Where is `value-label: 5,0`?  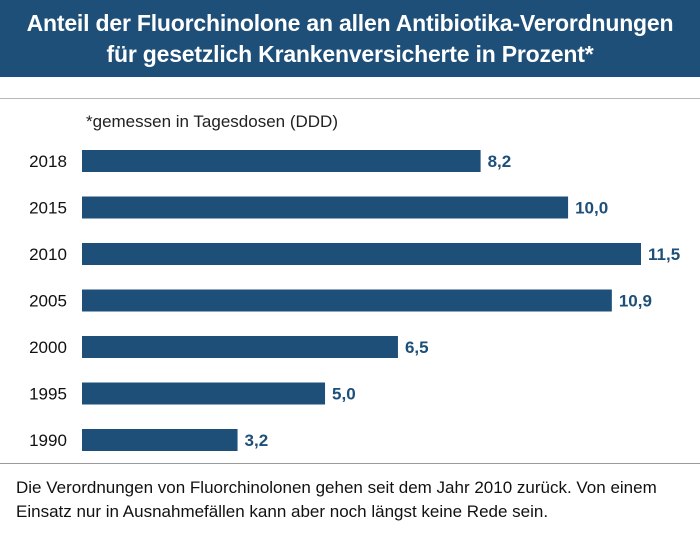 value-label: 5,0 is located at coordinates (344, 394).